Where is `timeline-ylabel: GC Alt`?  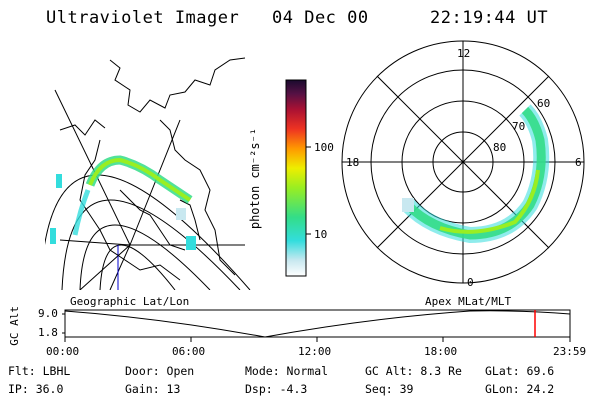
timeline-ylabel: GC Alt is located at coordinates (14, 326).